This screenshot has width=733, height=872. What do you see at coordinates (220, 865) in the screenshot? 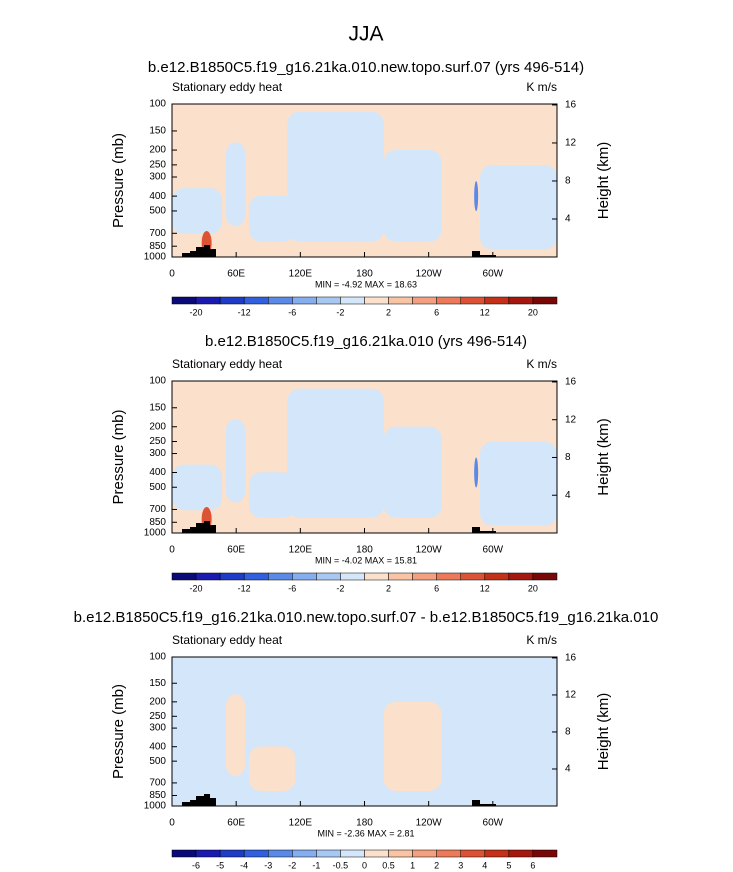
I see `colorbar-label: -5` at bounding box center [220, 865].